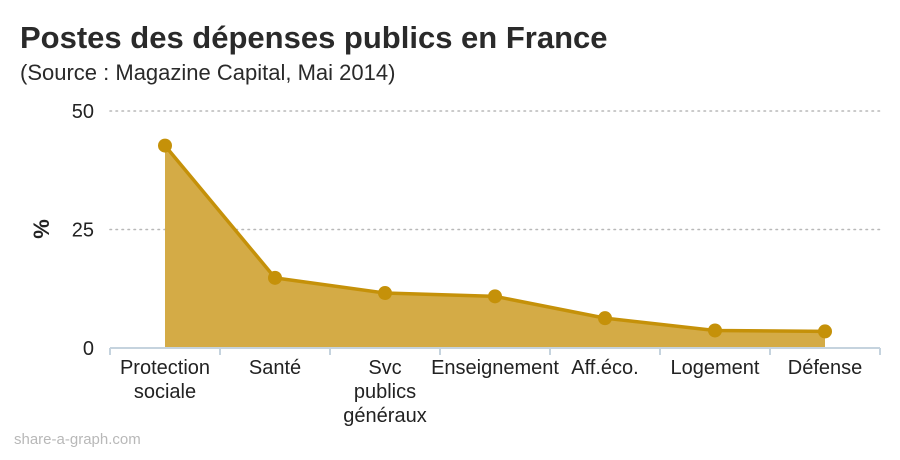  Describe the element at coordinates (715, 368) in the screenshot. I see `x-category-label: Logement` at that location.